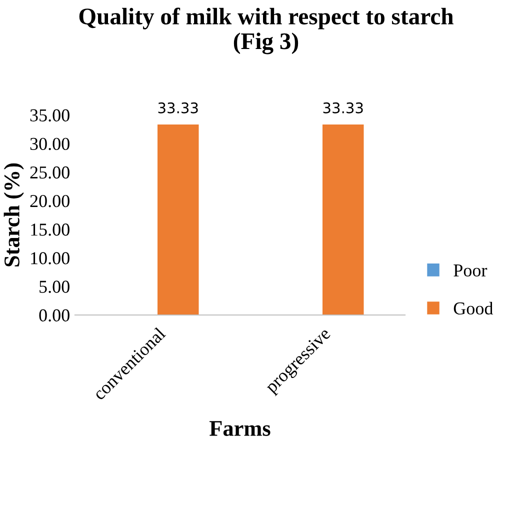 Image resolution: width=532 pixels, height=508 pixels. What do you see at coordinates (50, 115) in the screenshot?
I see `y-tick-label: 35.00` at bounding box center [50, 115].